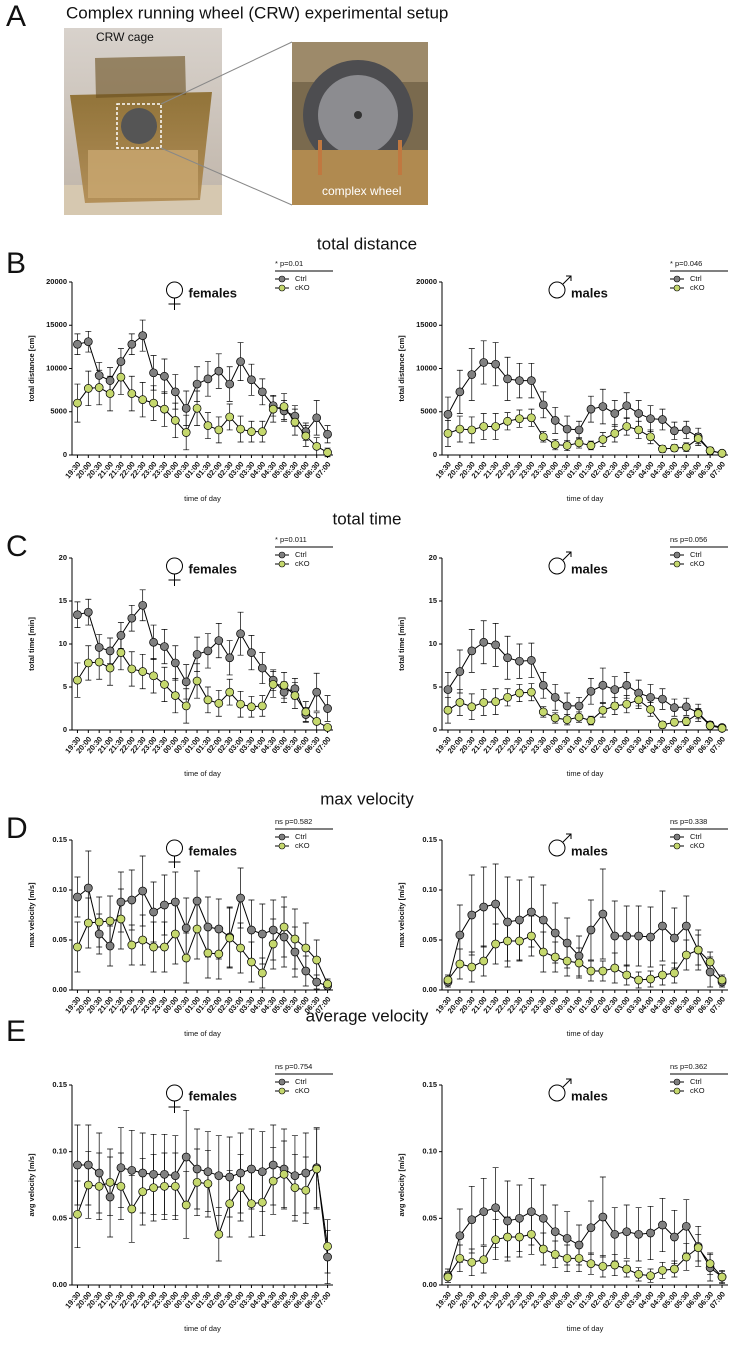  What do you see at coordinates (174, 862) in the screenshot?
I see `sex-symbol-cross` at bounding box center [174, 862].